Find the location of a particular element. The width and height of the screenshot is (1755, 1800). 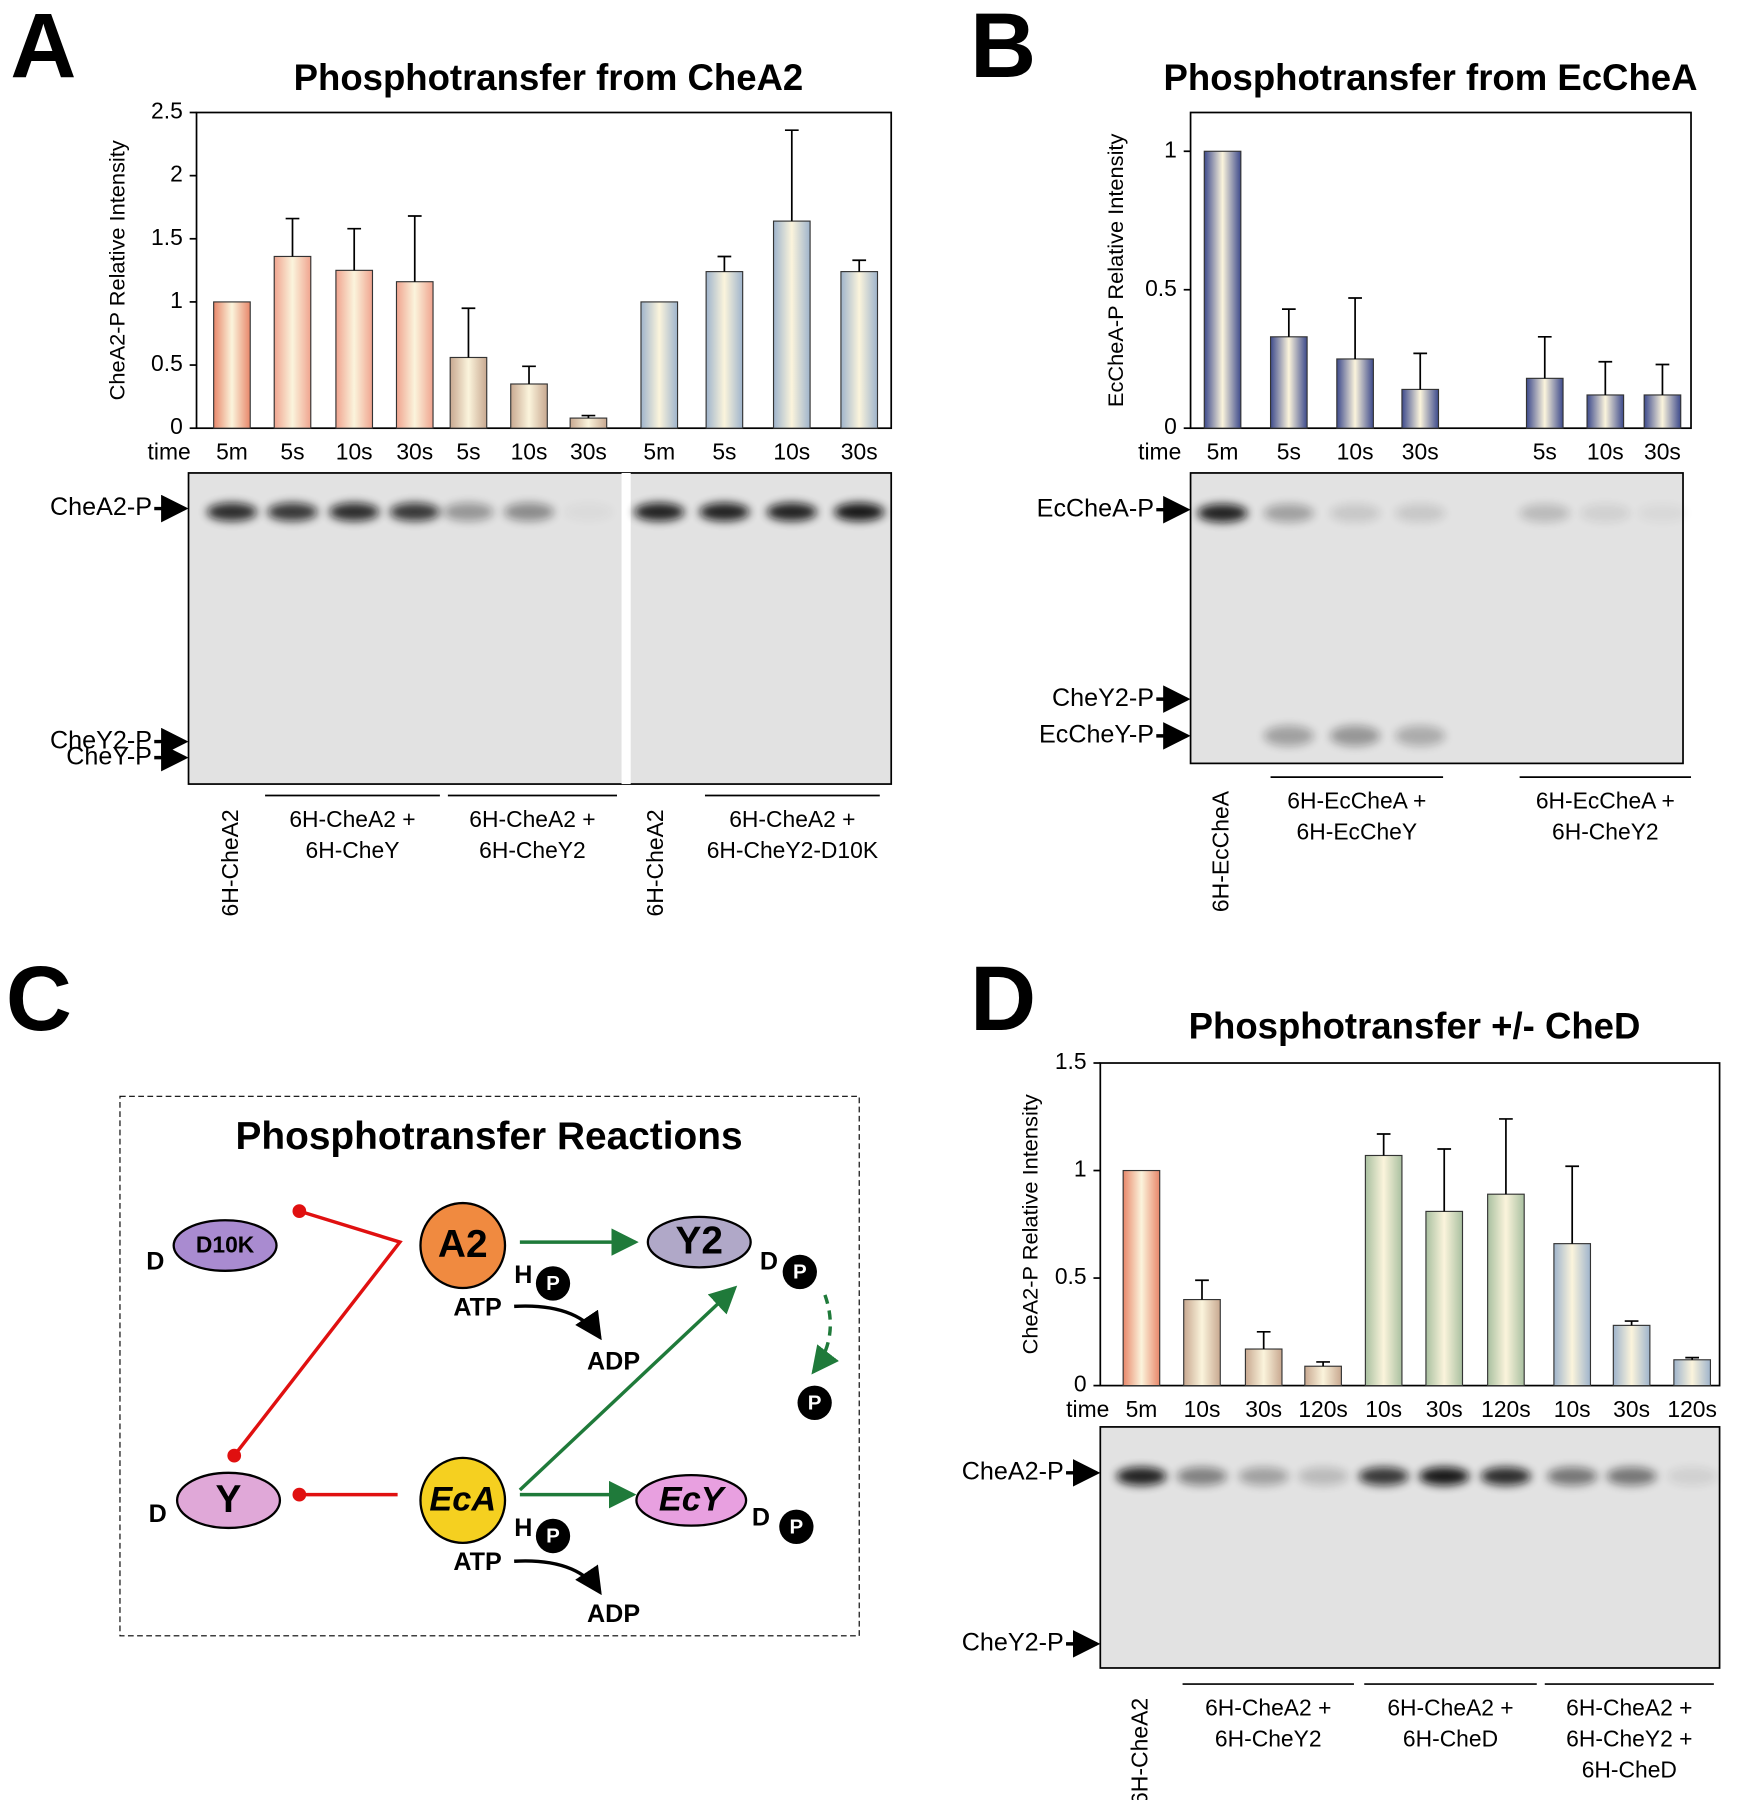

y-tick-label: 2 is located at coordinates (176, 174).